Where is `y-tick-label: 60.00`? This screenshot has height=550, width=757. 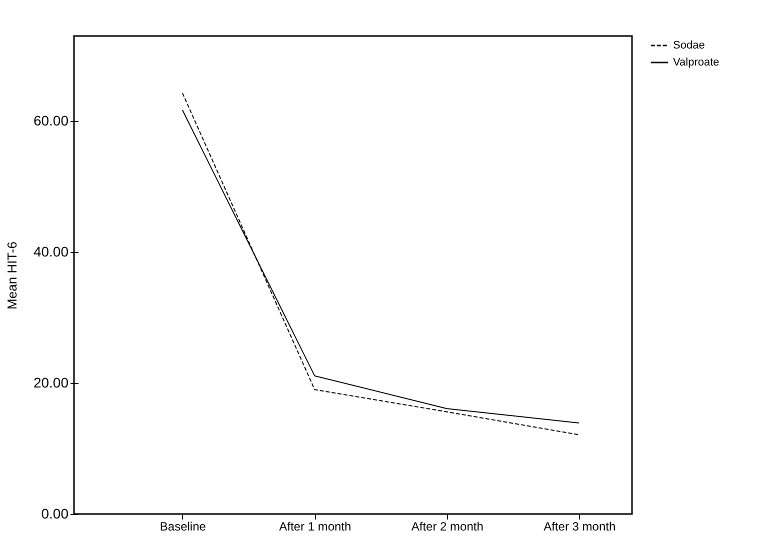 y-tick-label: 60.00 is located at coordinates (51, 120).